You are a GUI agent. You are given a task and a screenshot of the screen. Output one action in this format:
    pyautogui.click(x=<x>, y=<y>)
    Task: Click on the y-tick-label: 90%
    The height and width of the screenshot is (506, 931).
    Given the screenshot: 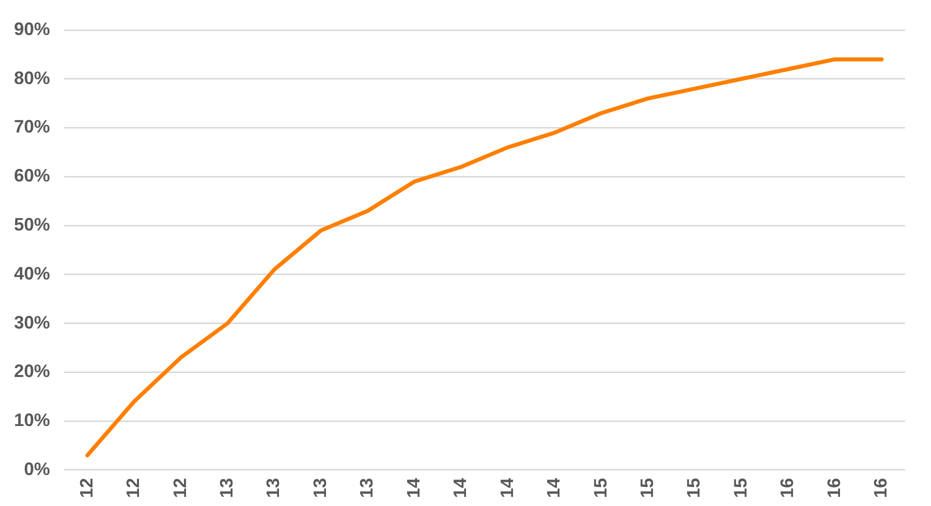 What is the action you would take?
    pyautogui.click(x=32, y=28)
    